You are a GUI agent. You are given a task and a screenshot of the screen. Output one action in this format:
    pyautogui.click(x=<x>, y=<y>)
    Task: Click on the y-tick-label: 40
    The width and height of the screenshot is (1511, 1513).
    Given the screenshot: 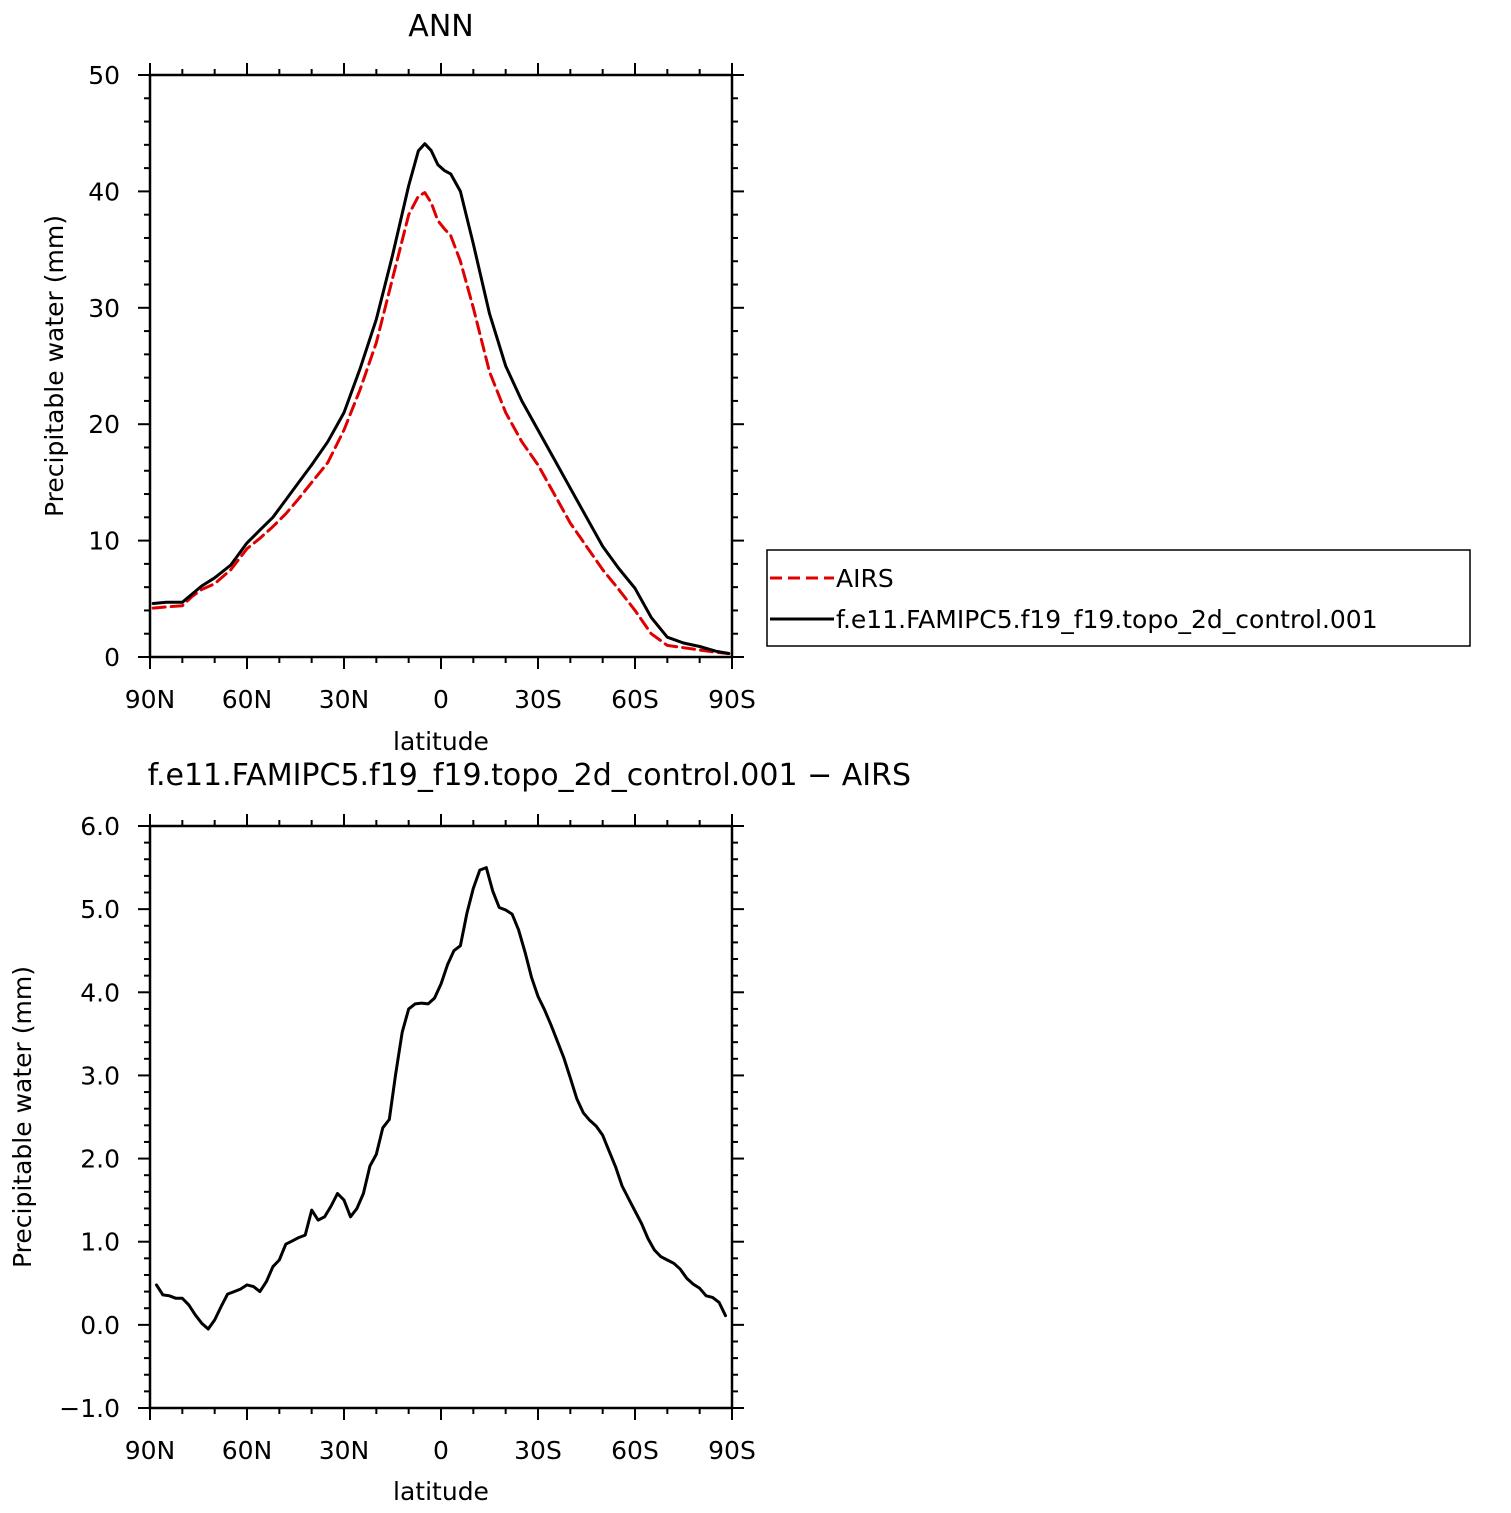 What is the action you would take?
    pyautogui.click(x=104, y=191)
    